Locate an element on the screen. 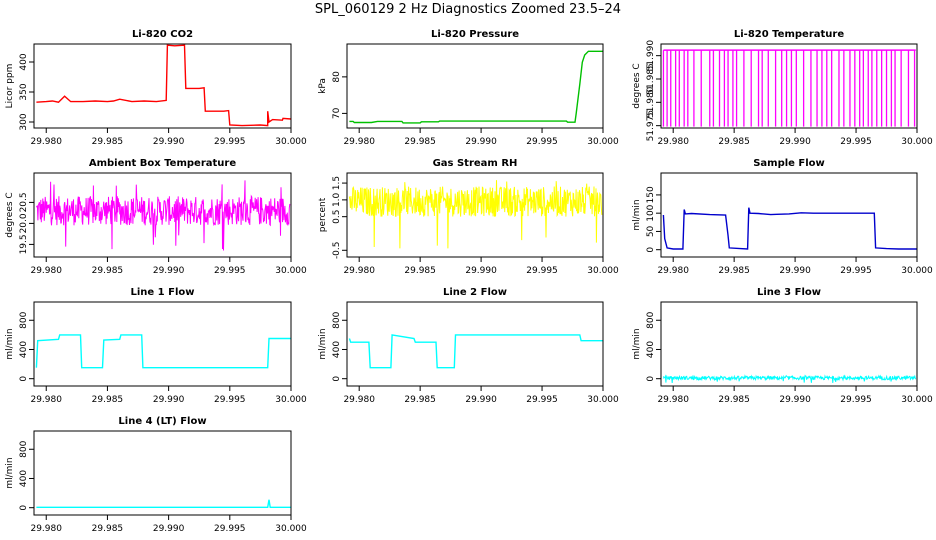 This screenshot has height=540, width=936. panel-title: Line 4 (LT) Flow is located at coordinates (162, 421).